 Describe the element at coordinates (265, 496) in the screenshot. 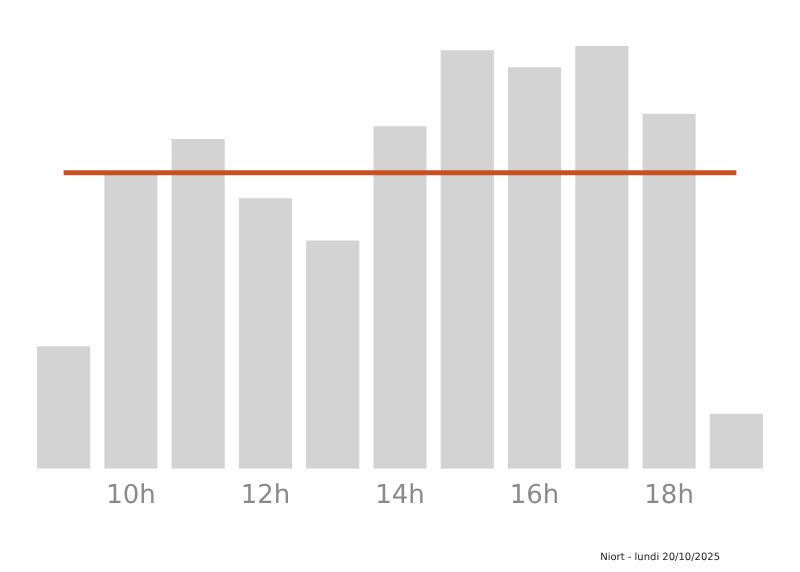

I see `x-tick-label: 12h` at that location.